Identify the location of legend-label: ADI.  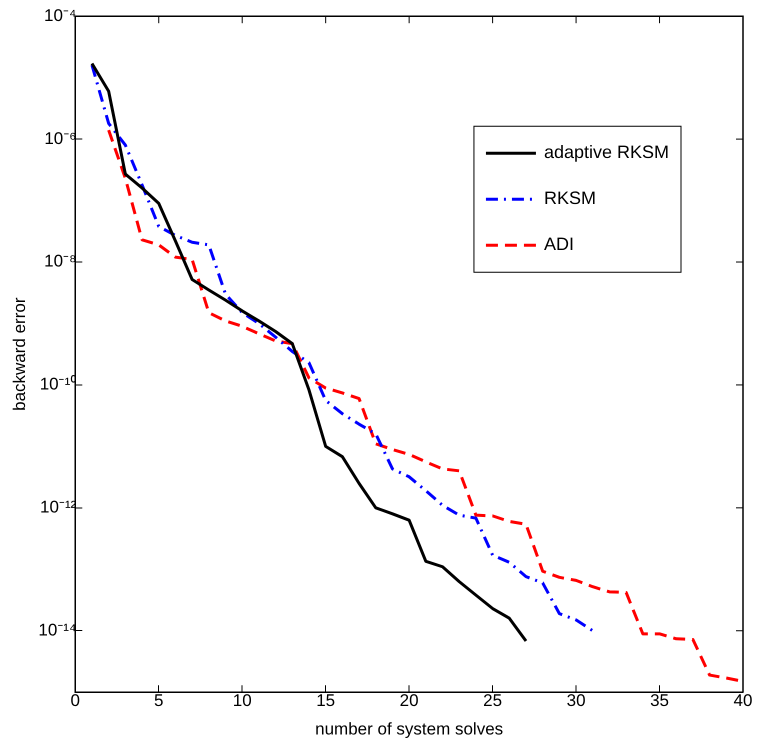
(559, 244).